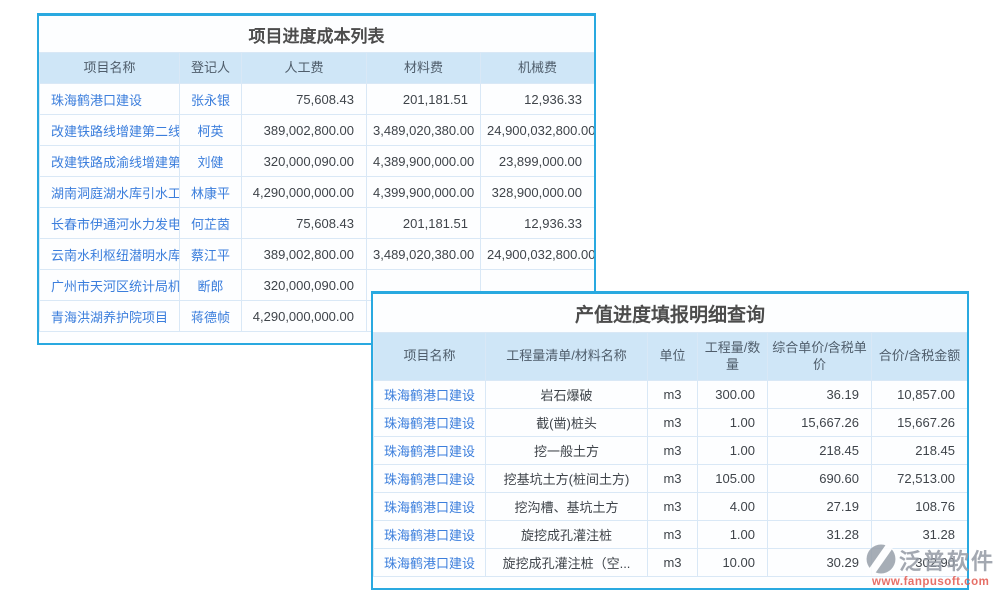 This screenshot has width=1000, height=600. I want to click on table-row: 珠海鹤港口建设 挖沟槽、基坑土方 m3 4.00 27.19 108.76, so click(670, 506).